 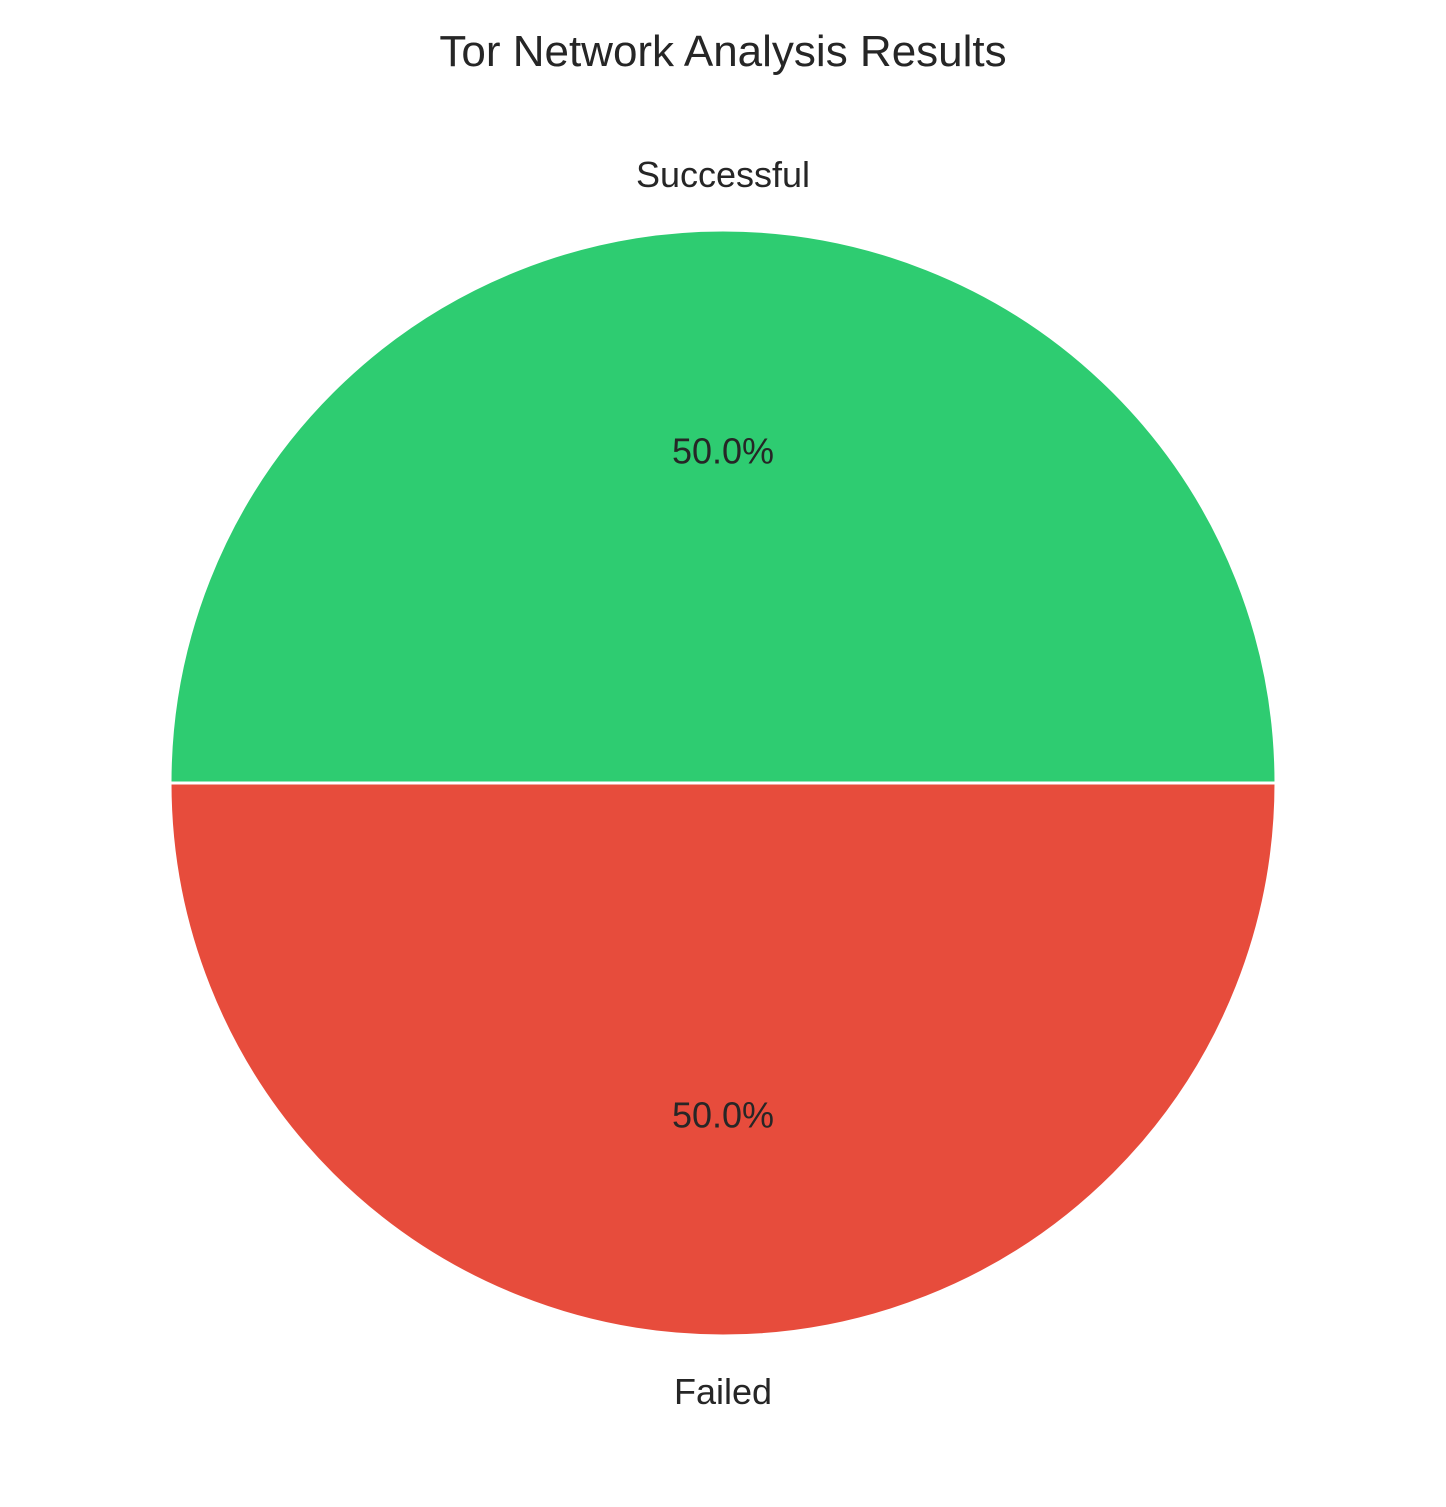 I want to click on pct-label-successful: 50.0%, so click(x=723, y=451).